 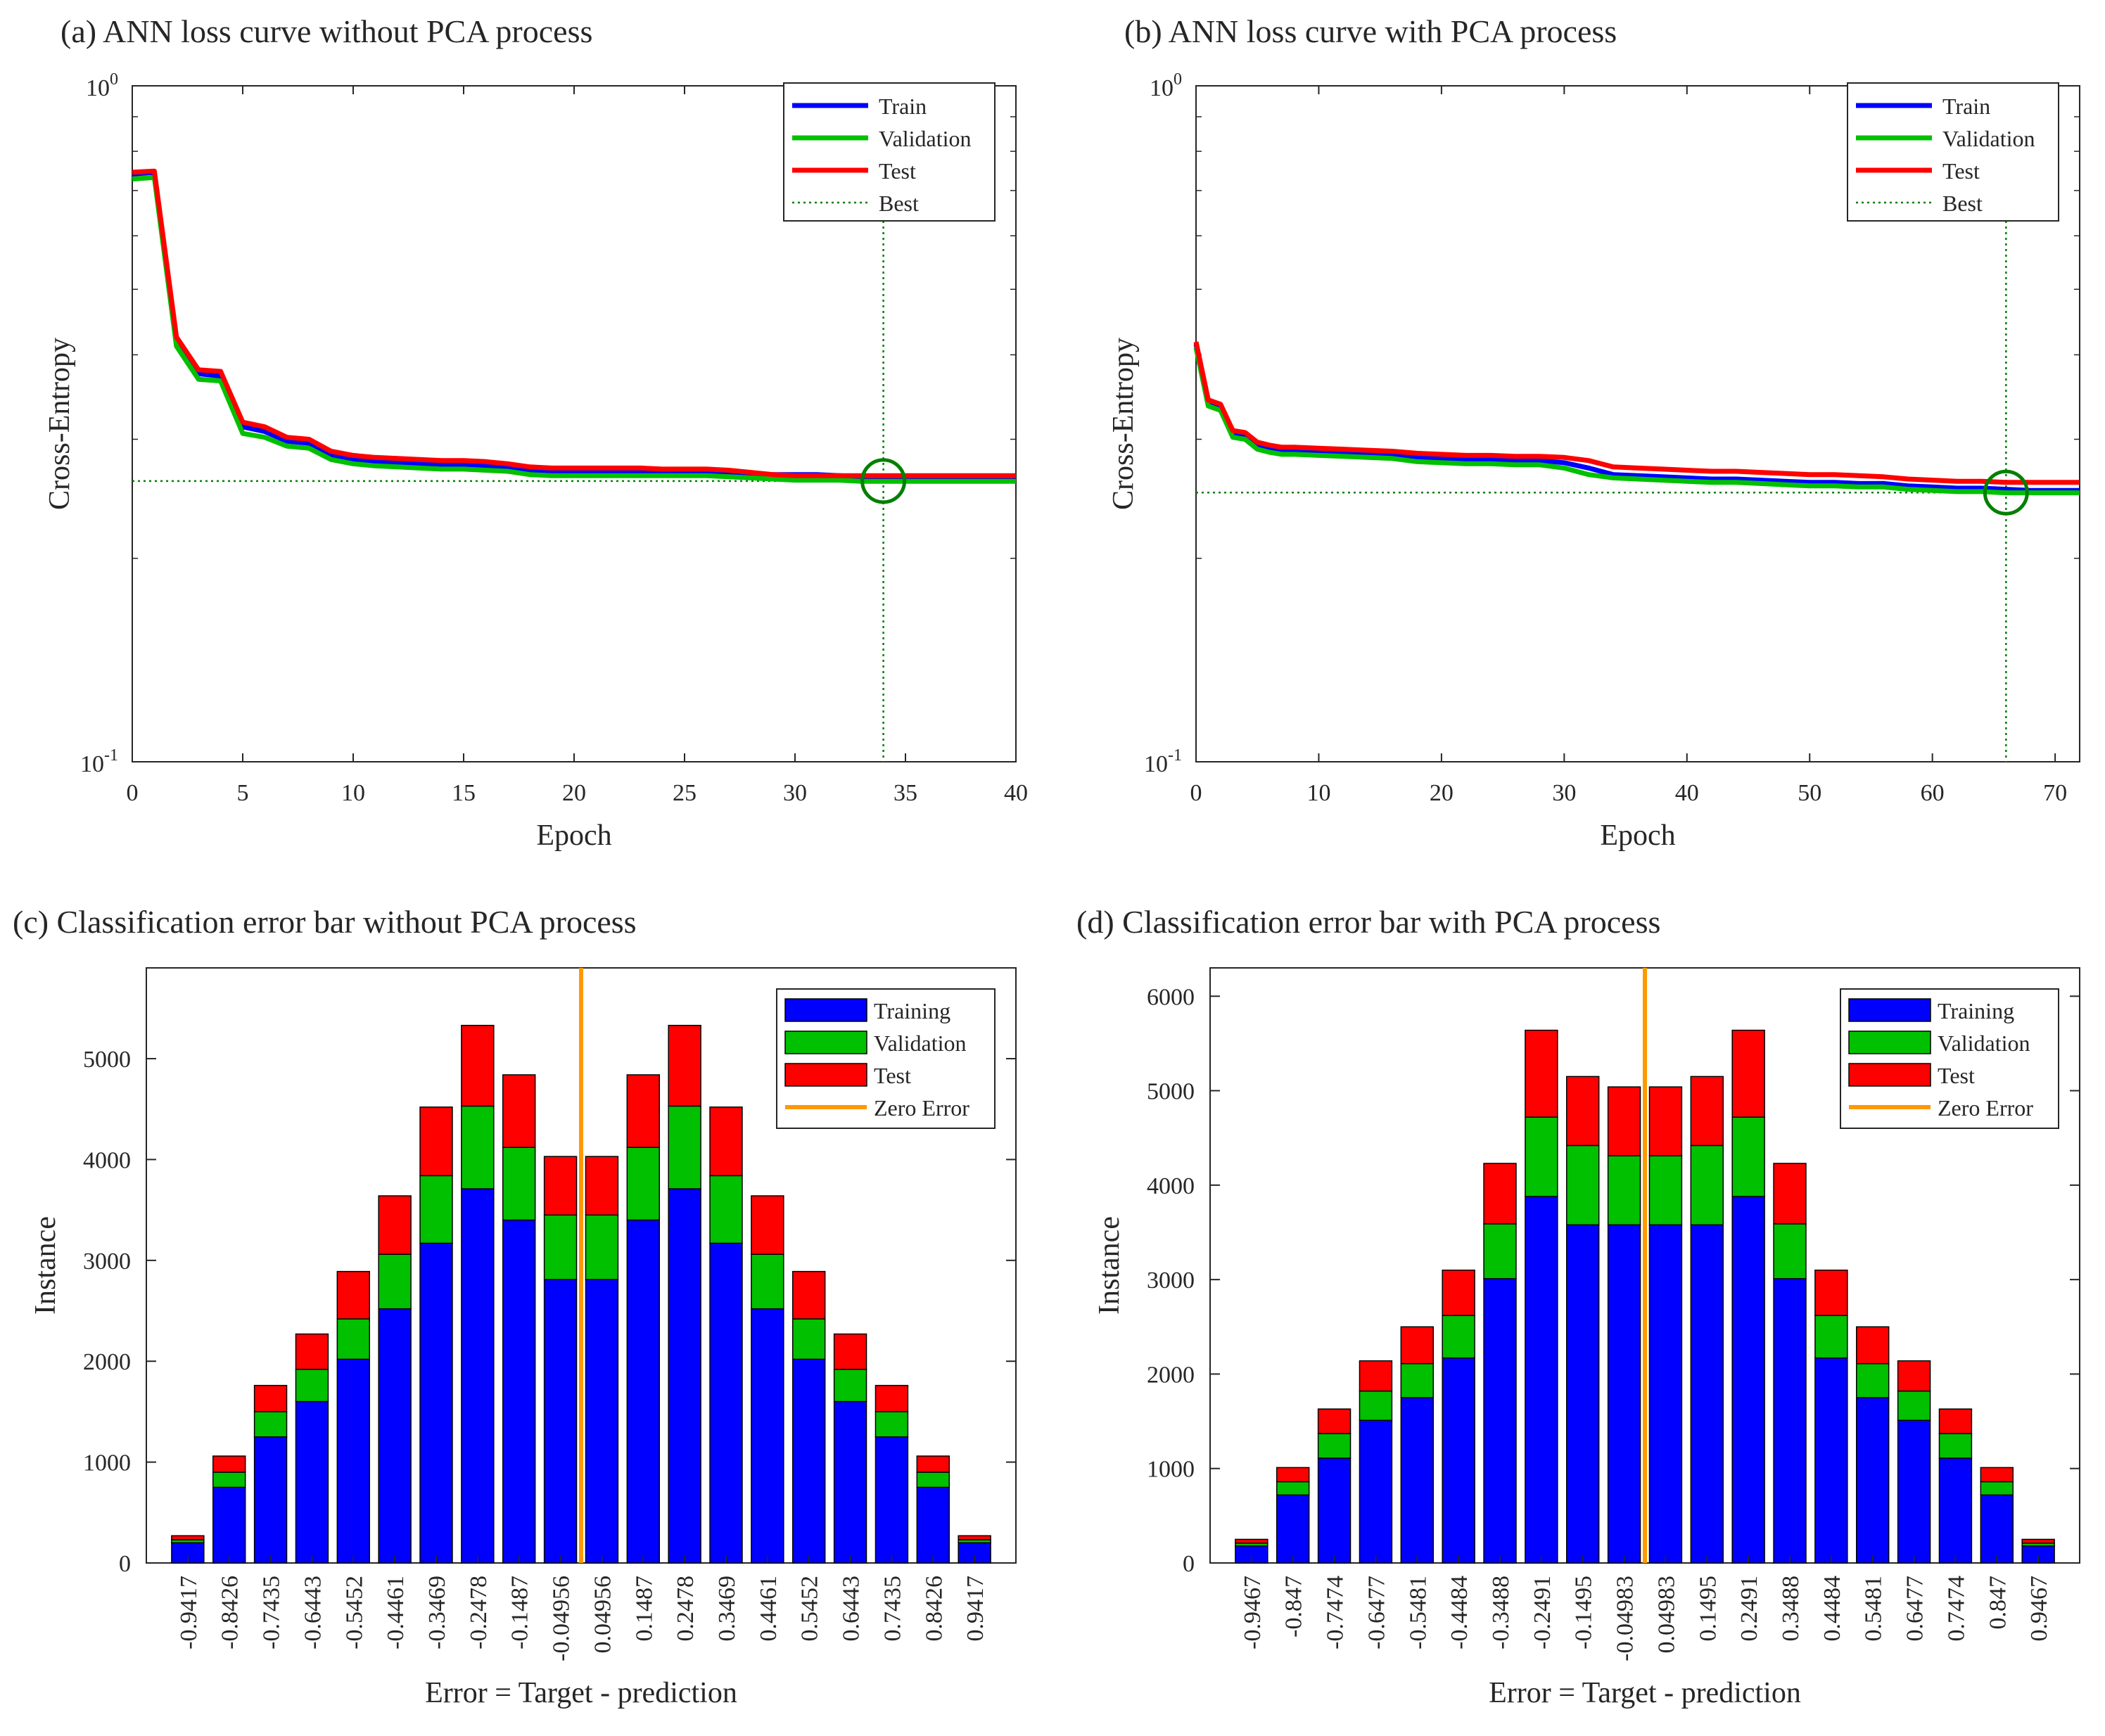 What do you see at coordinates (114, 79) in the screenshot?
I see `y-tick-exponent: 0` at bounding box center [114, 79].